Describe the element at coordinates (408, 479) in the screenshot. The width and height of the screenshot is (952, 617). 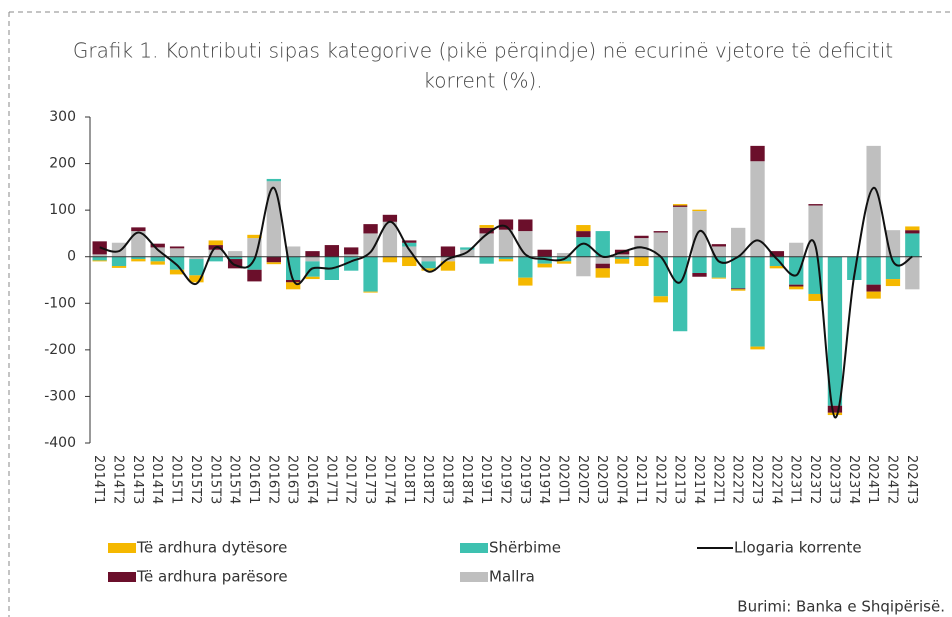
I see `x-tick-label: 2018T1` at that location.